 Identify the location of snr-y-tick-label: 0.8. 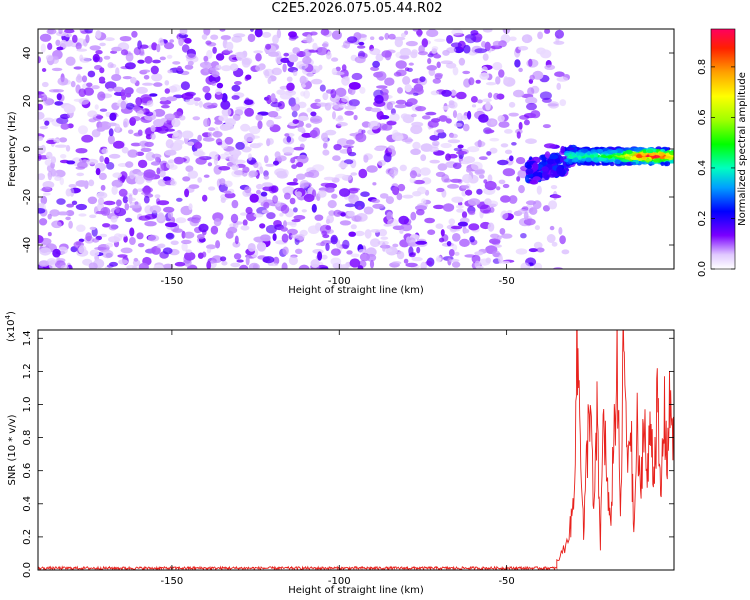
(27, 438).